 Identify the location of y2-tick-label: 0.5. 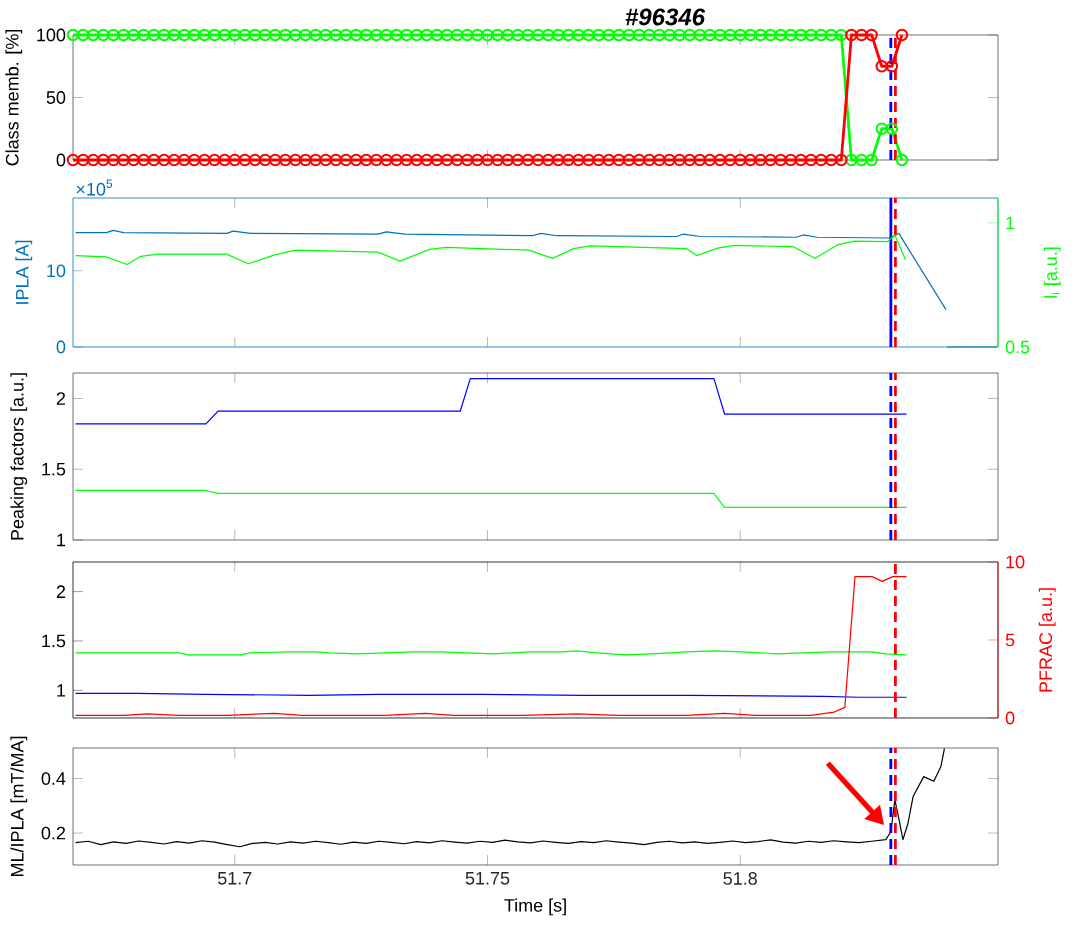
(1017, 347).